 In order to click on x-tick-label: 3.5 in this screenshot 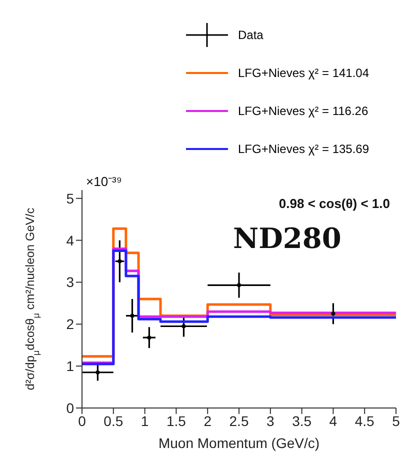, I will do `click(302, 420)`.